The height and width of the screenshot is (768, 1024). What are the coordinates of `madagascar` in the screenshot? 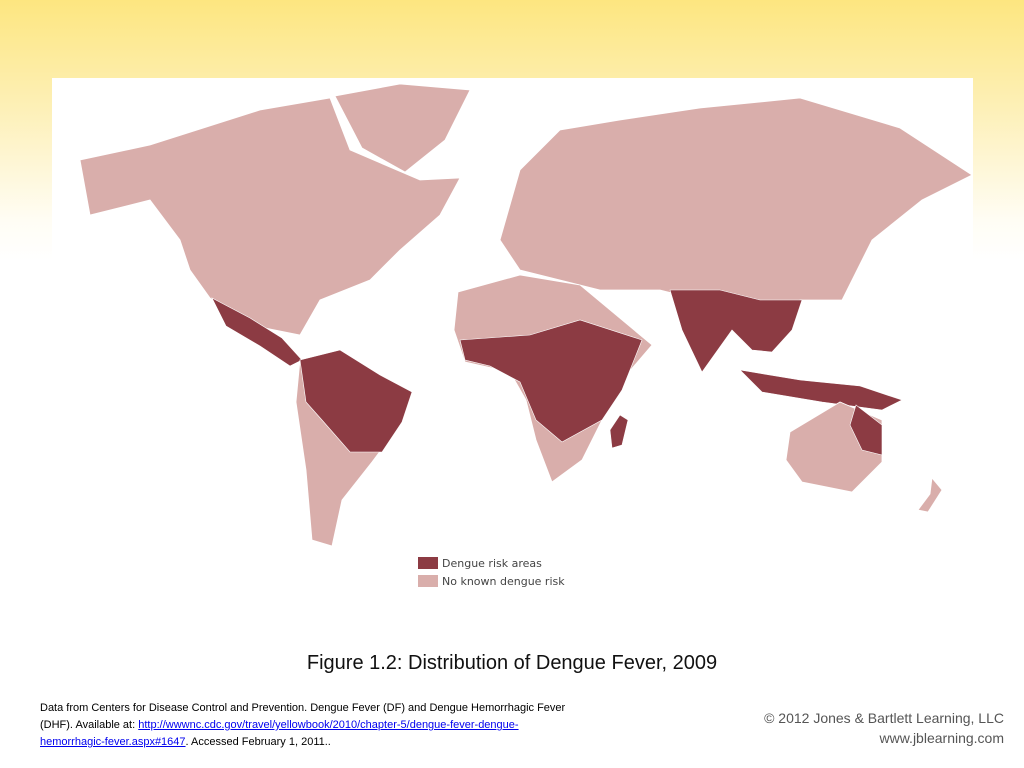 It's located at (619, 431).